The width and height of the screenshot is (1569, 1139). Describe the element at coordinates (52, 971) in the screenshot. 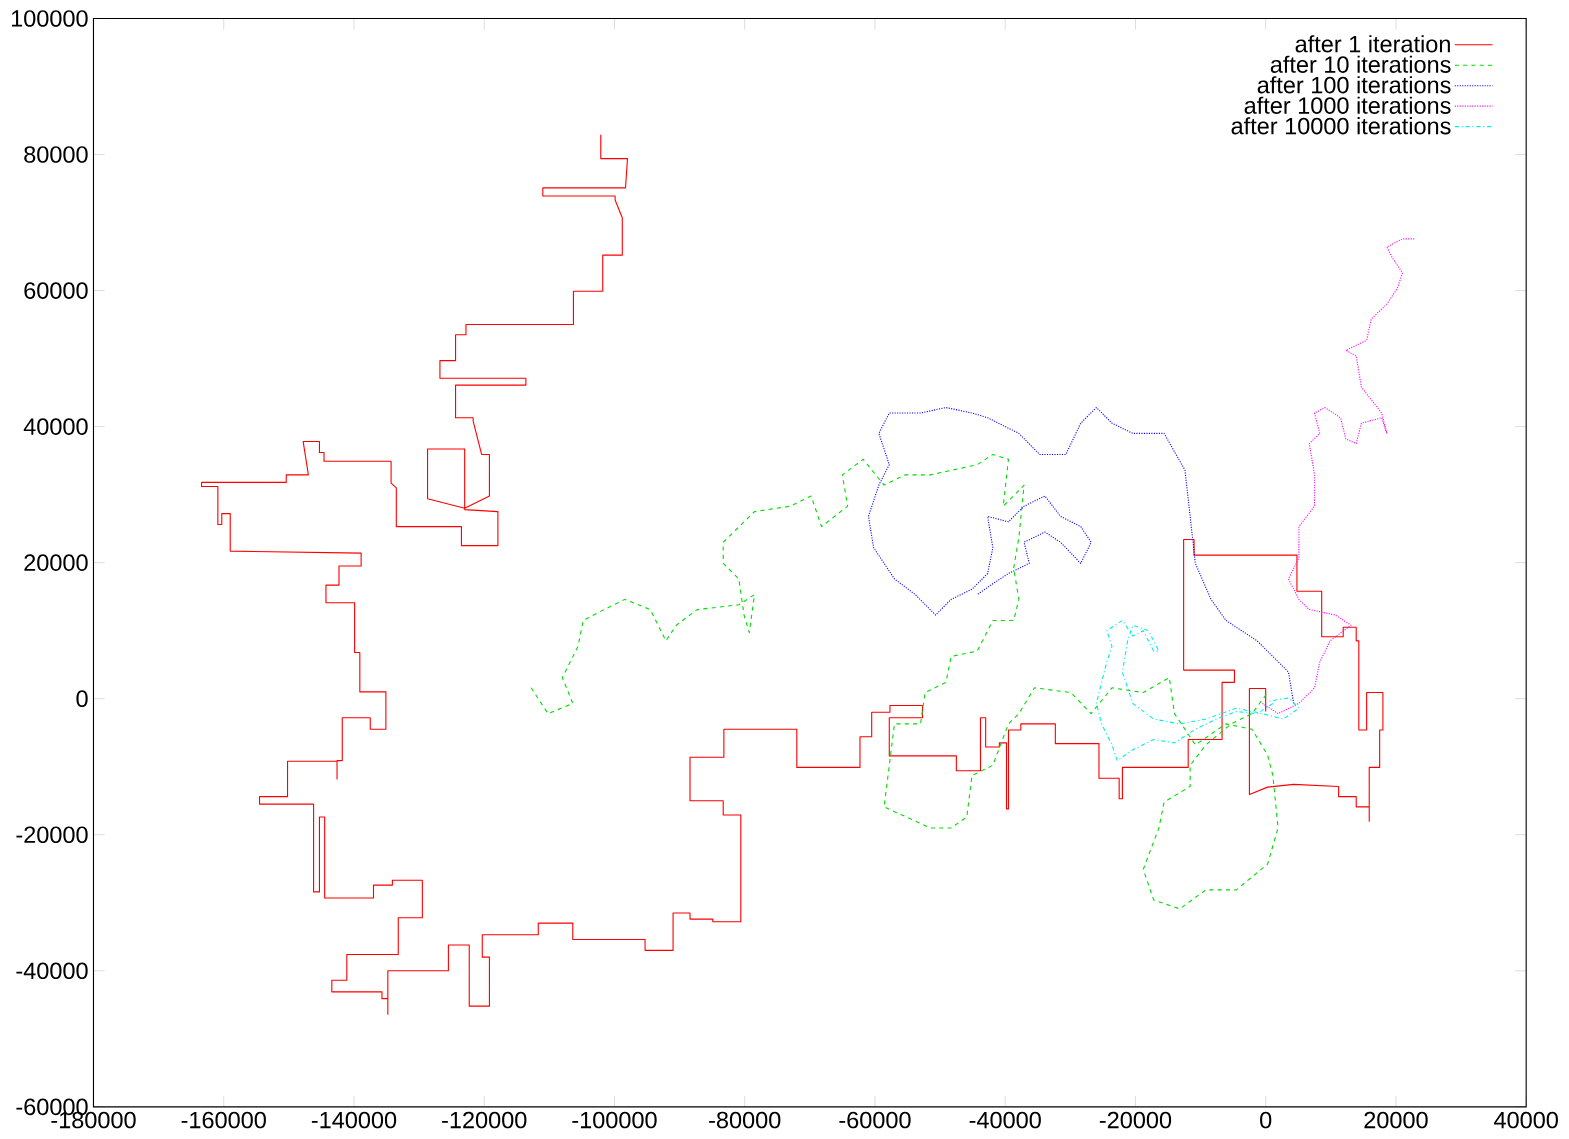

I see `y-tick-label: -40000` at that location.